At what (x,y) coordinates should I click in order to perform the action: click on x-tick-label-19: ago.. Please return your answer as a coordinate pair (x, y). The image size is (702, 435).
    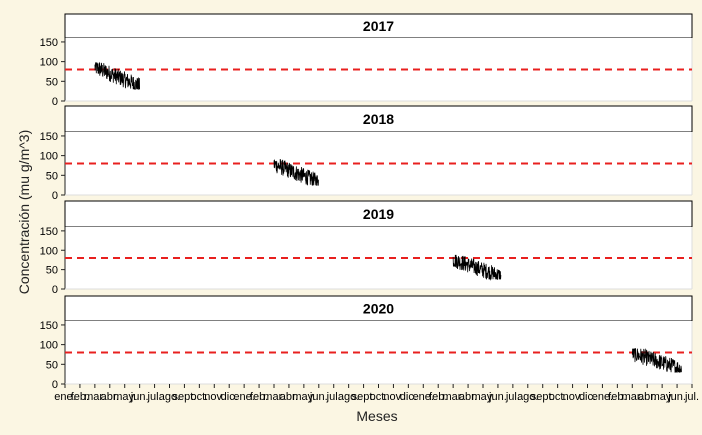
    Looking at the image, I should click on (348, 397).